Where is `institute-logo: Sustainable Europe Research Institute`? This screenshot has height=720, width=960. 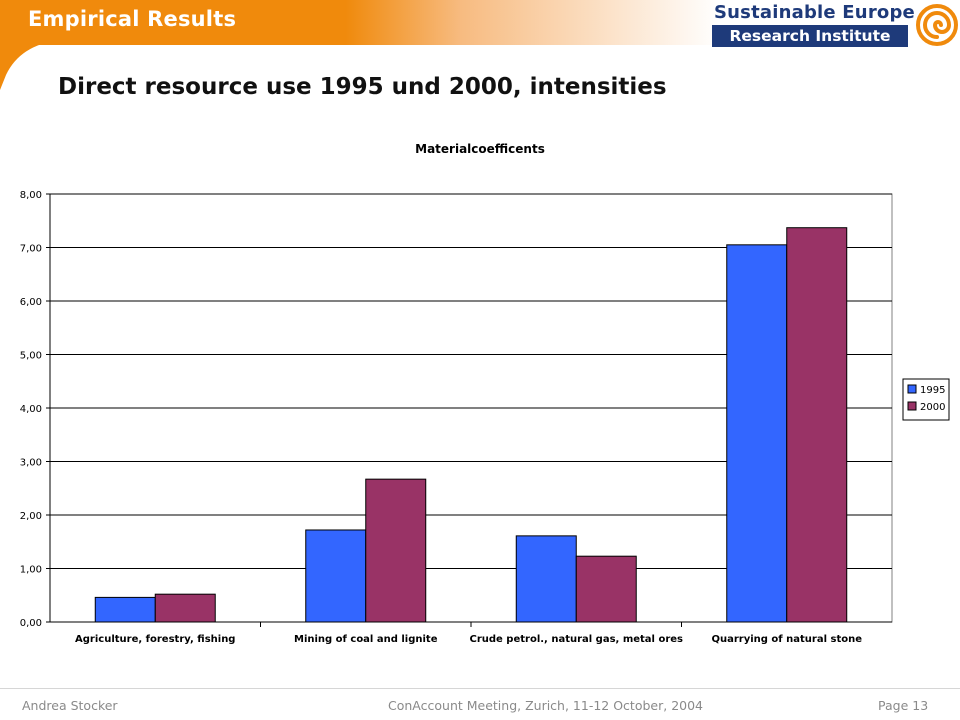
institute-logo: Sustainable Europe Research Institute is located at coordinates (835, 25).